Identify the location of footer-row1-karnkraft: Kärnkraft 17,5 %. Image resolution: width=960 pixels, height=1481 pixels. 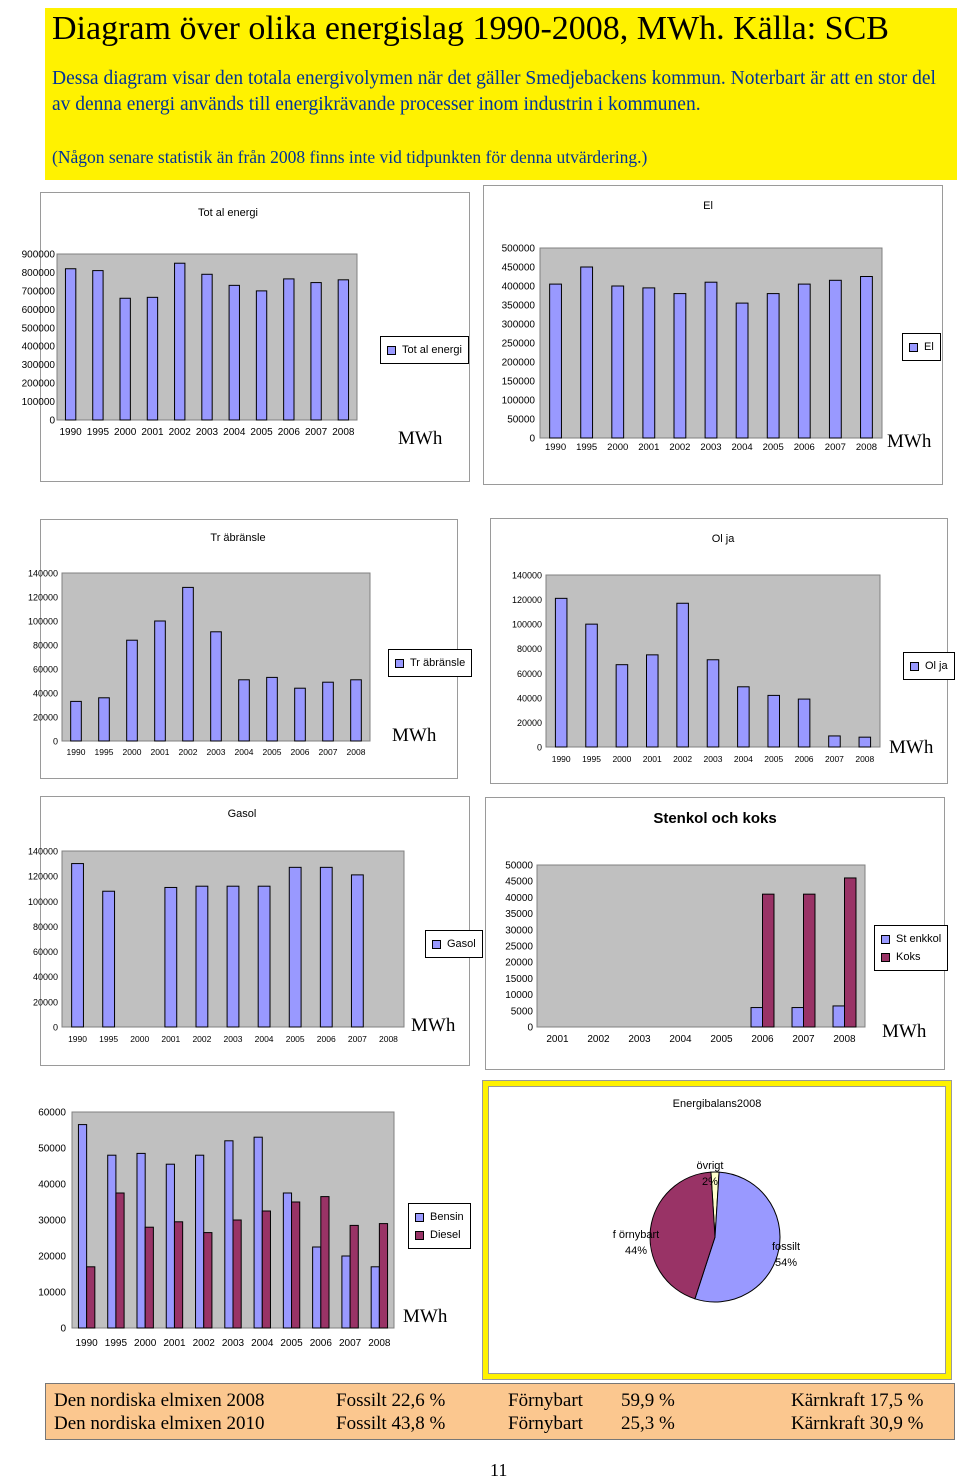
(857, 1400).